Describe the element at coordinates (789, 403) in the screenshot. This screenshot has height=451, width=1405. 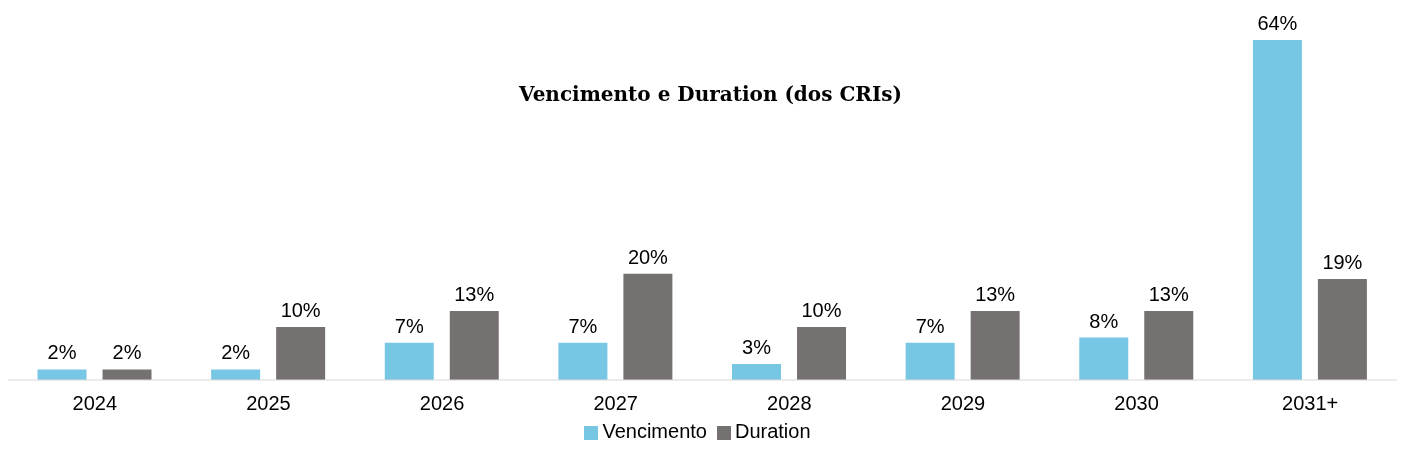
I see `x-tick-label: 2028` at that location.